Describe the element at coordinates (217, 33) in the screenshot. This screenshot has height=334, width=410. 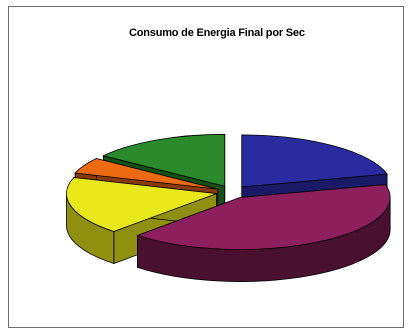
I see `chart-title: Consumo de Energia Final por Sec` at that location.